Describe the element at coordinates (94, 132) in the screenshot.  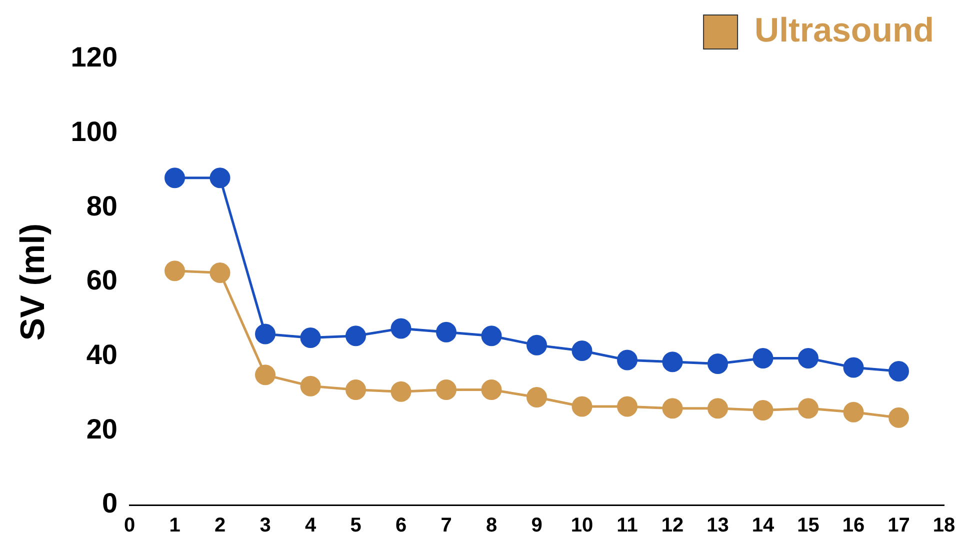
I see `y-tick-label: 100` at that location.